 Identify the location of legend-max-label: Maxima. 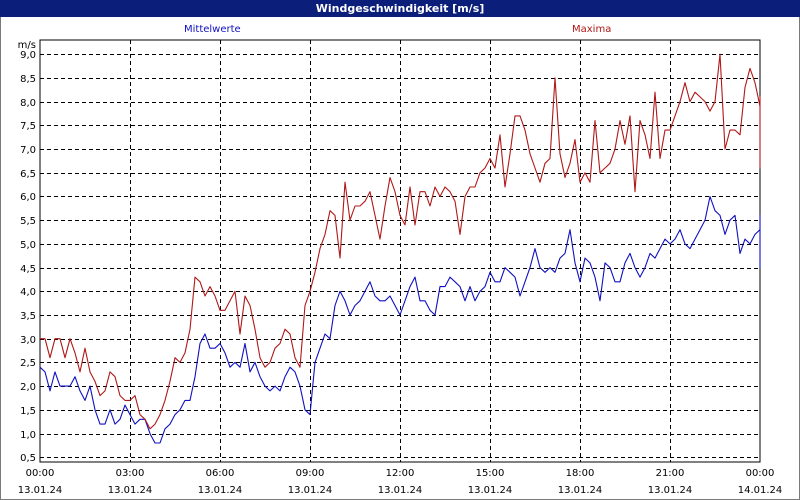
(592, 29).